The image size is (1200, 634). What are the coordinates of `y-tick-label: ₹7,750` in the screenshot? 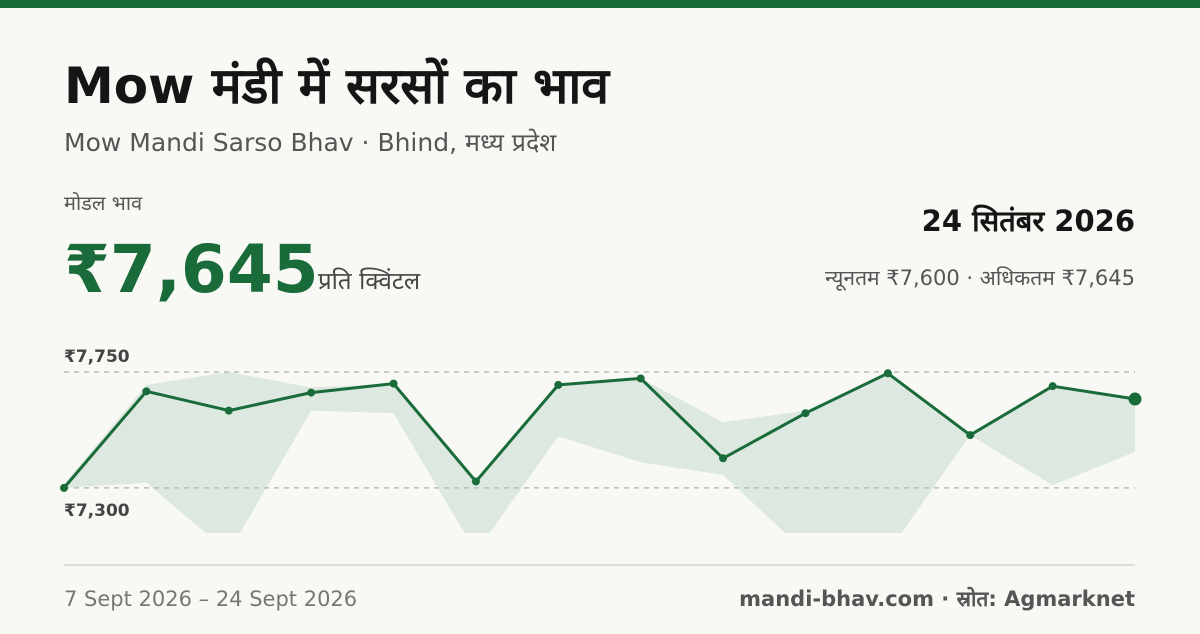 It's located at (97, 357).